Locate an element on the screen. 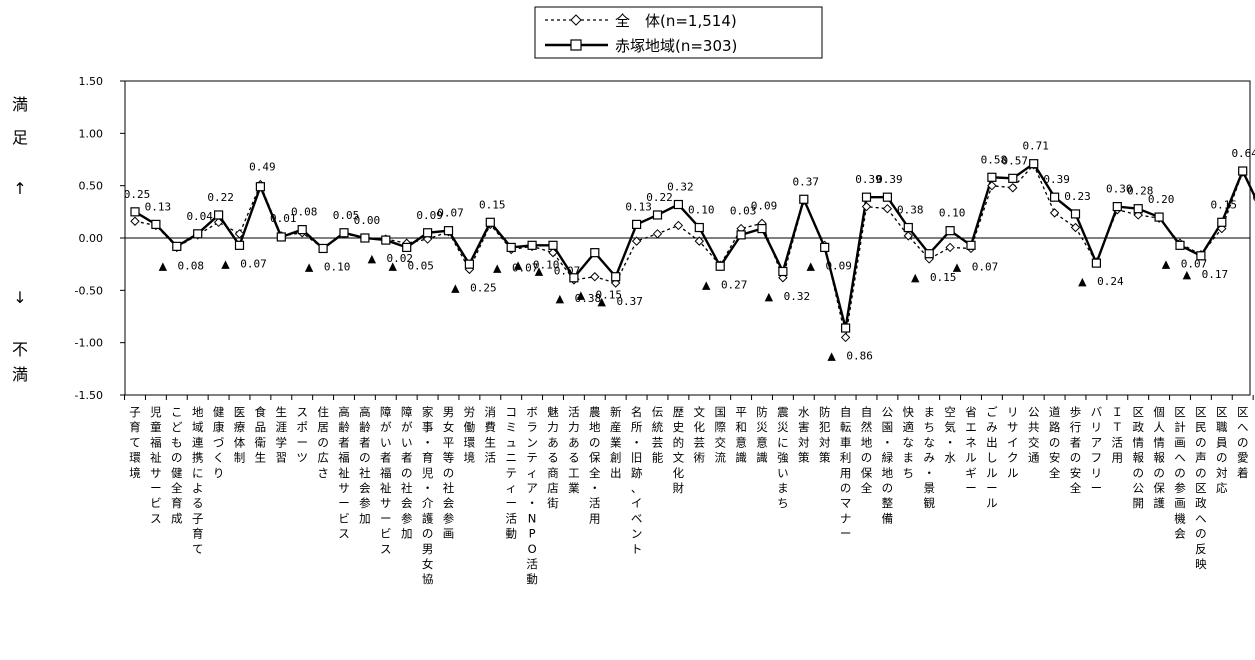 This screenshot has width=1255, height=660. category-char: 芸 is located at coordinates (658, 442).